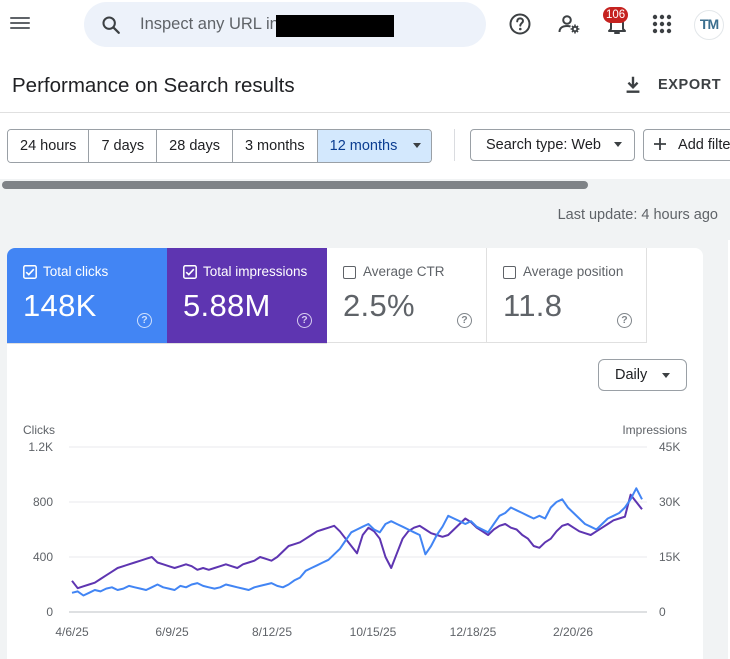 This screenshot has height=659, width=730. What do you see at coordinates (573, 271) in the screenshot?
I see `metric-label: Average position` at bounding box center [573, 271].